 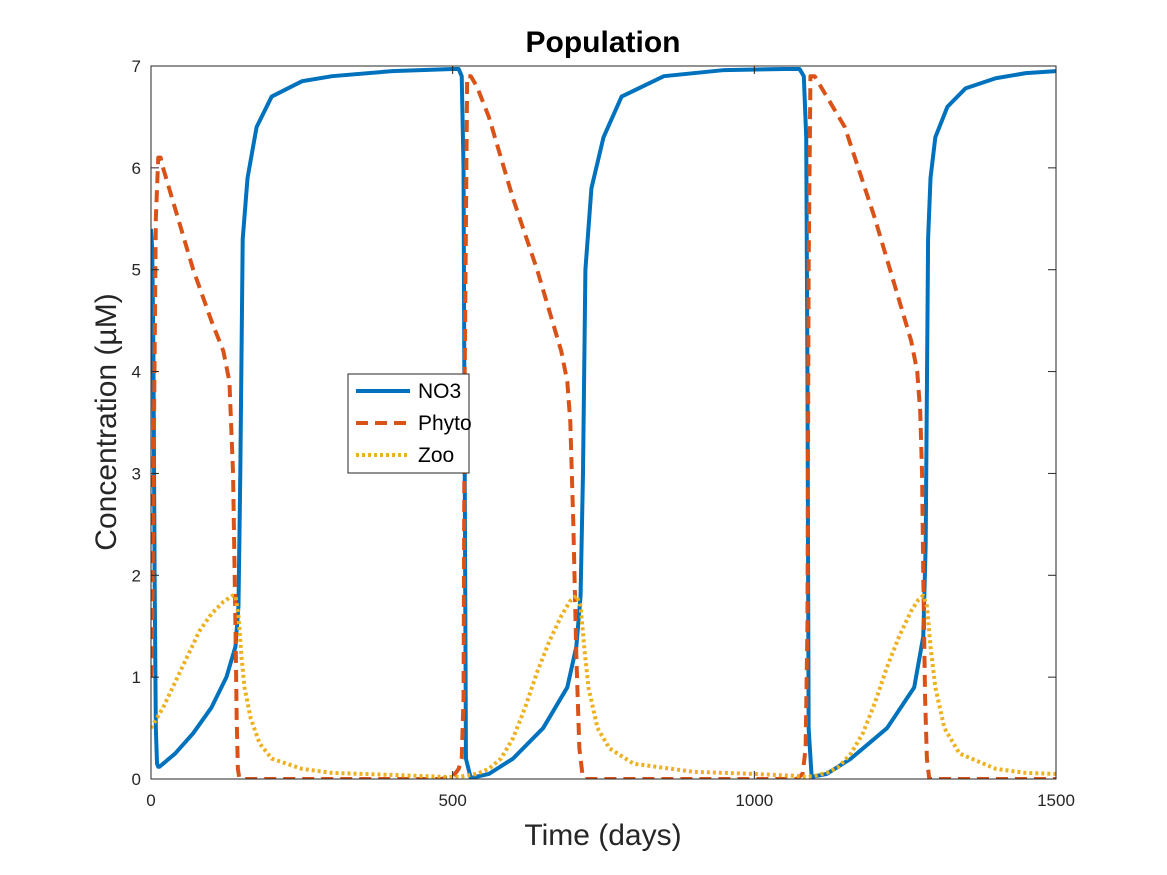 What do you see at coordinates (106, 421) in the screenshot?
I see `y-axis-label: Concentration (µM)` at bounding box center [106, 421].